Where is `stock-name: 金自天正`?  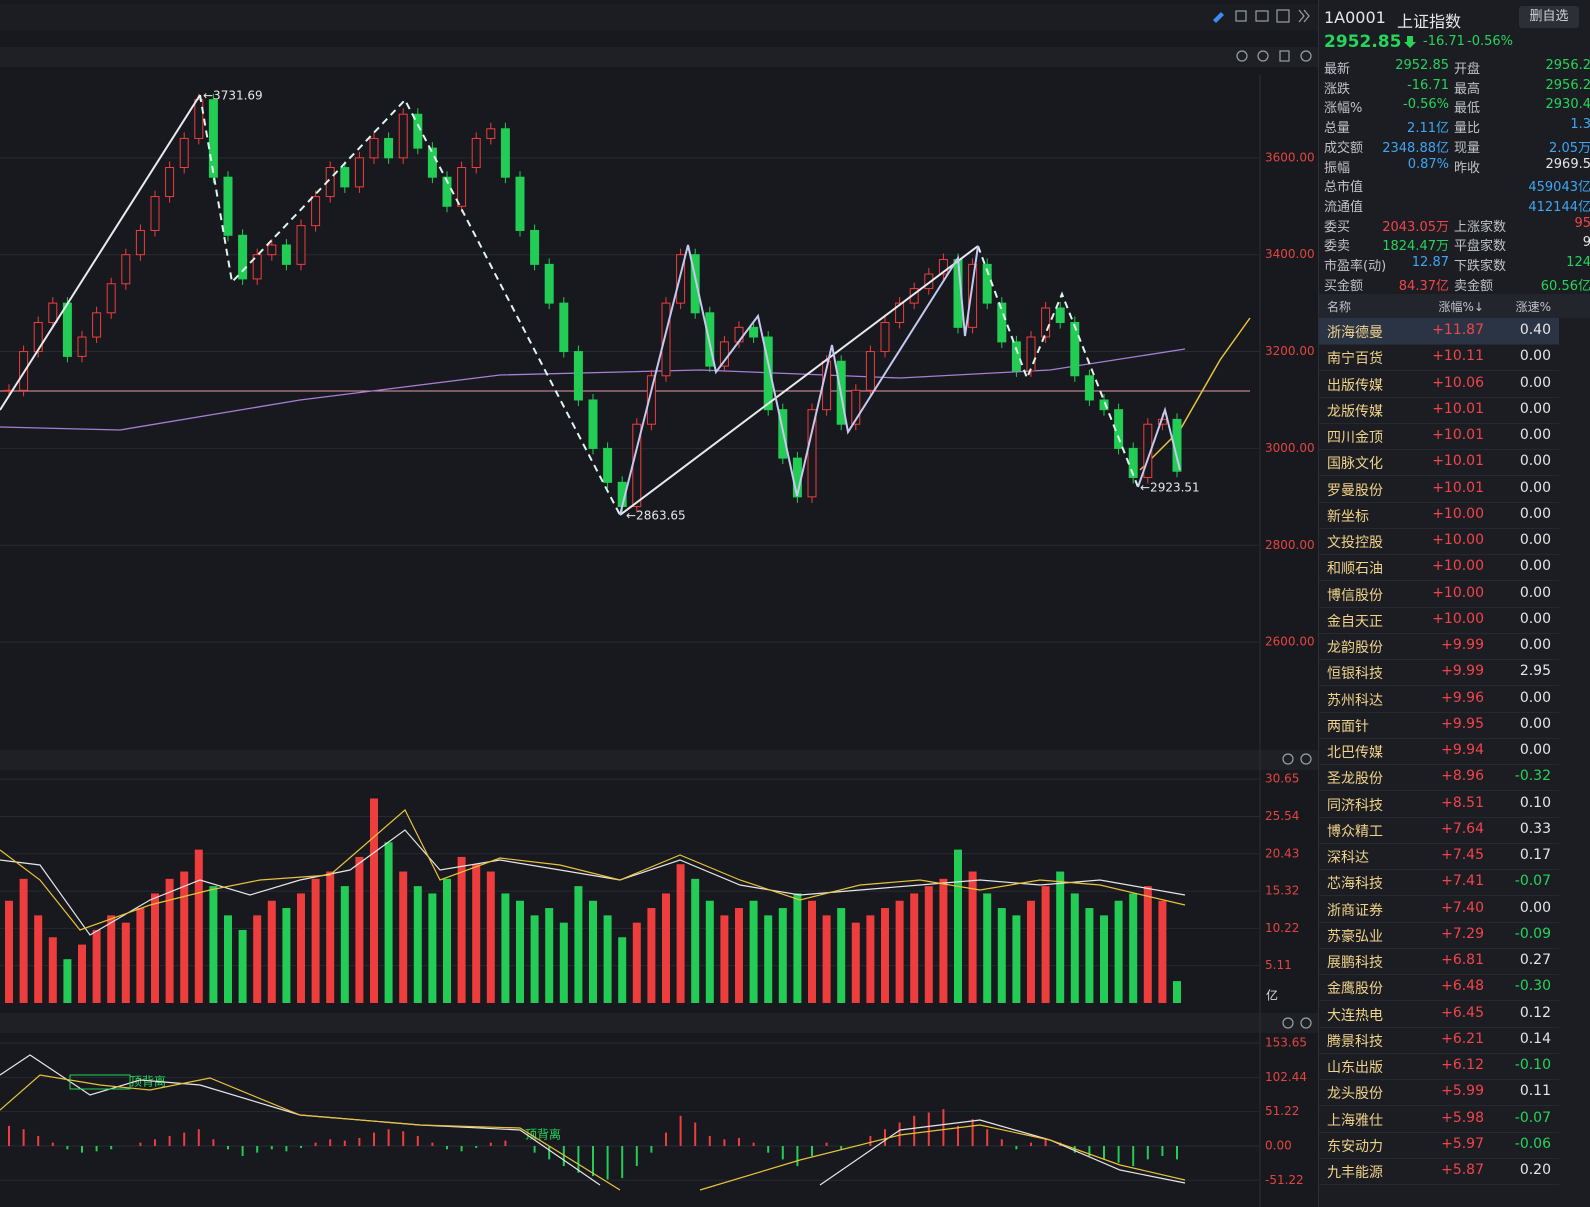
stock-name: 金自天正 is located at coordinates (1355, 621).